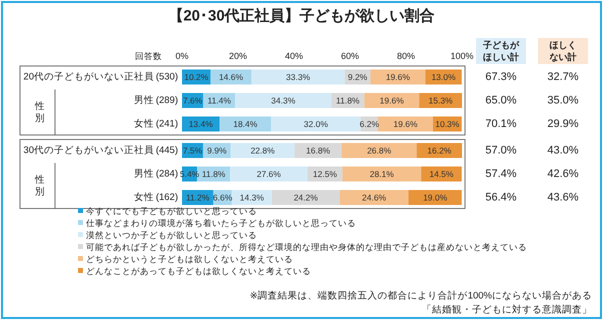  I want to click on text: 「結婚観・子どもに対する意識調査」, so click(507, 310).